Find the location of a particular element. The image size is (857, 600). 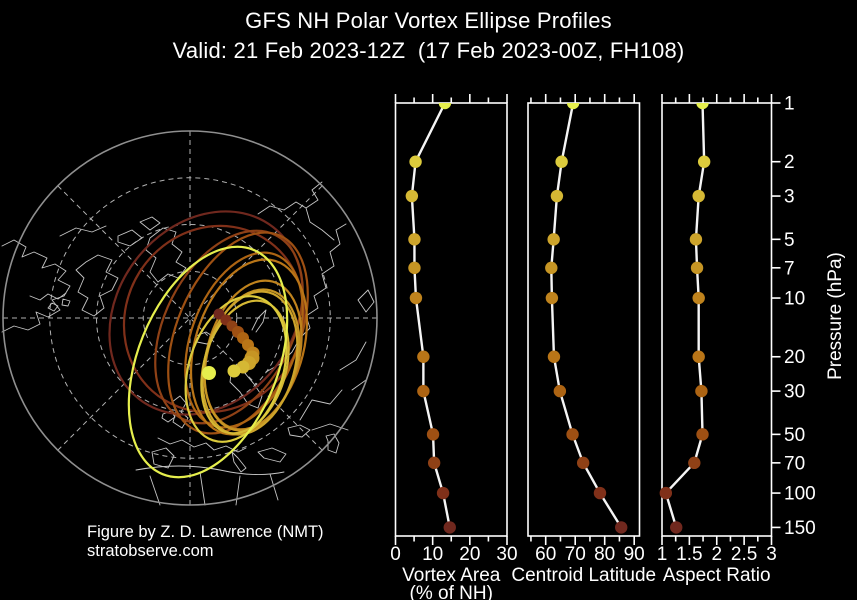

data-point-aspect-ratio-1hPa is located at coordinates (702, 106).